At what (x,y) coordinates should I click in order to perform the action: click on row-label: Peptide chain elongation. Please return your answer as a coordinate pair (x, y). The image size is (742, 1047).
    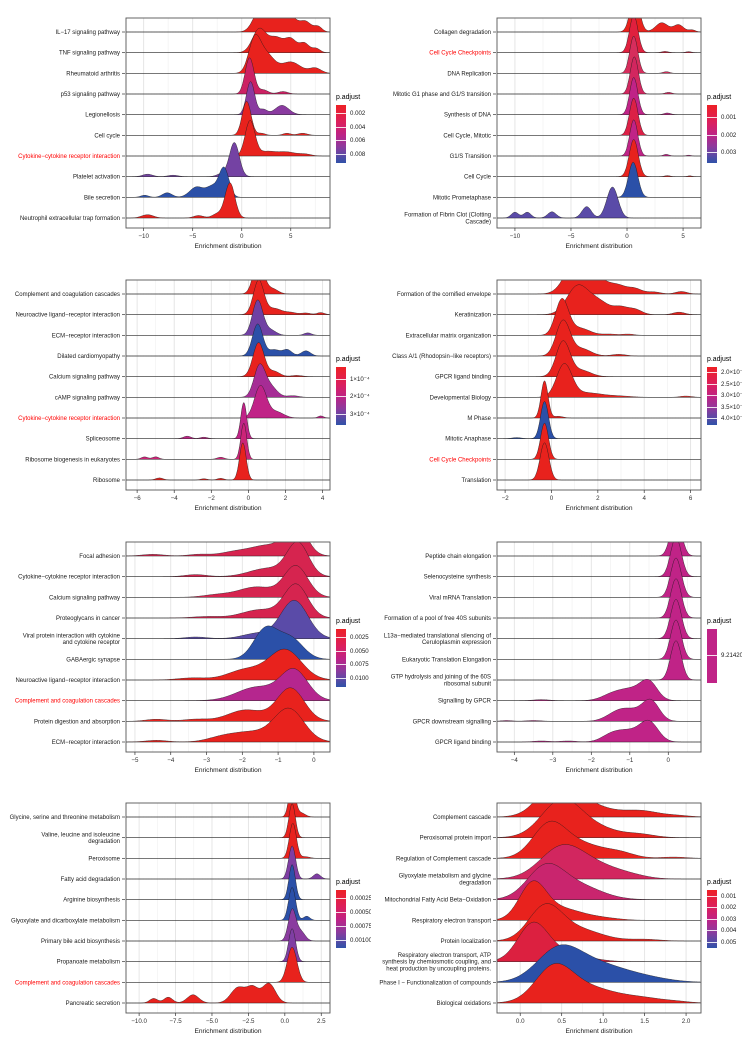
    Looking at the image, I should click on (458, 557).